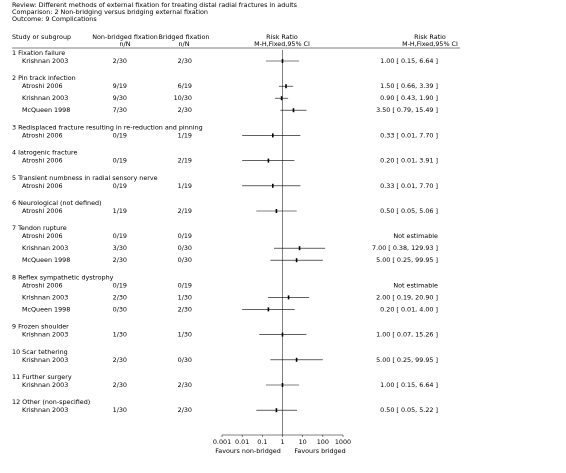 This screenshot has width=566, height=473. I want to click on effect-label: 3.50 [ 0.79, 15.49 ], so click(407, 110).